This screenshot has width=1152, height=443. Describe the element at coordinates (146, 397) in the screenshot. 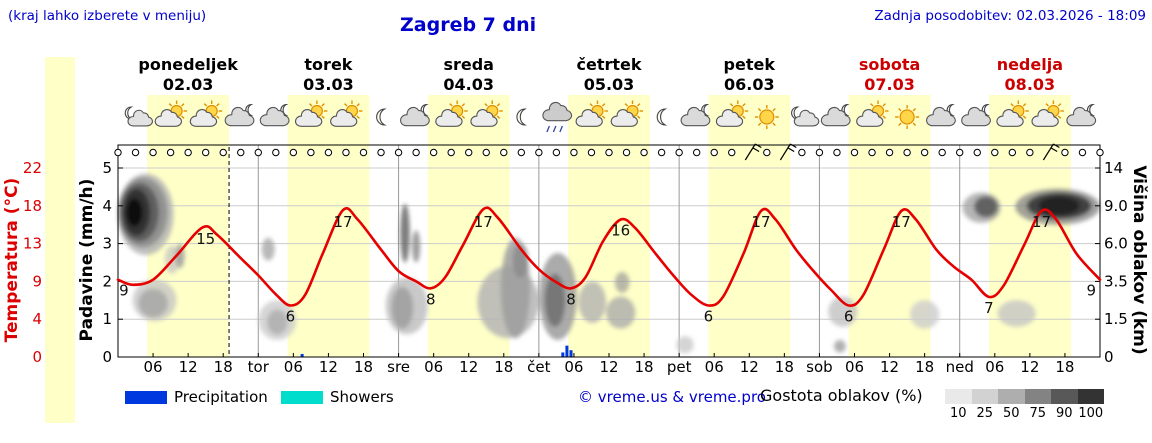

I see `precipitation-swatch` at that location.